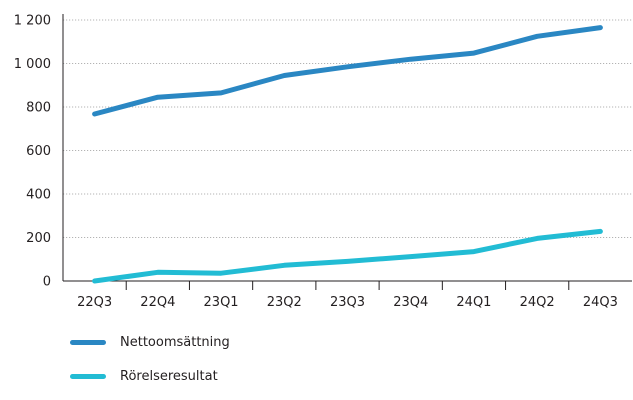  I want to click on legend: Nettoomsättning Rörelseresultat, so click(150, 366).